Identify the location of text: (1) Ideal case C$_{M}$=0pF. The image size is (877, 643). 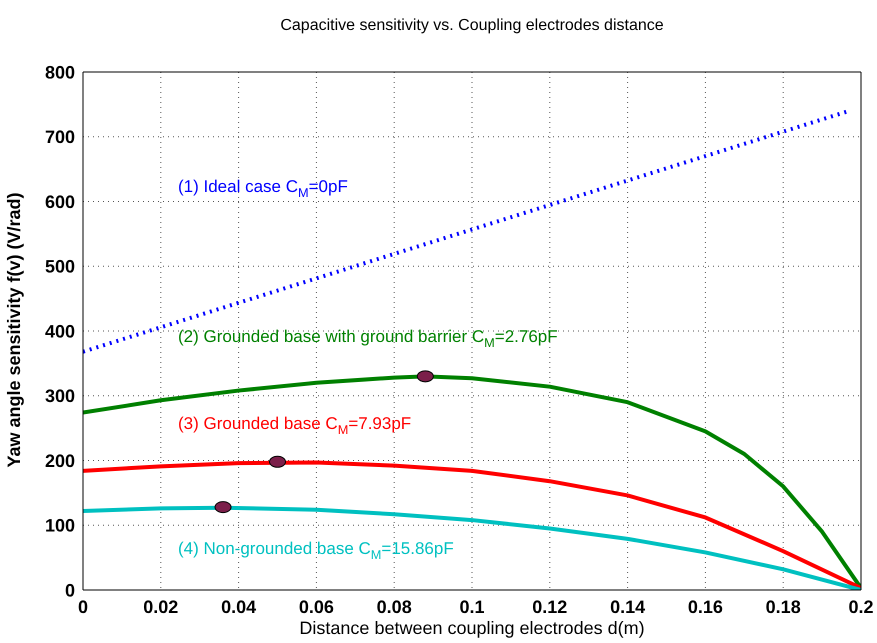
(263, 188).